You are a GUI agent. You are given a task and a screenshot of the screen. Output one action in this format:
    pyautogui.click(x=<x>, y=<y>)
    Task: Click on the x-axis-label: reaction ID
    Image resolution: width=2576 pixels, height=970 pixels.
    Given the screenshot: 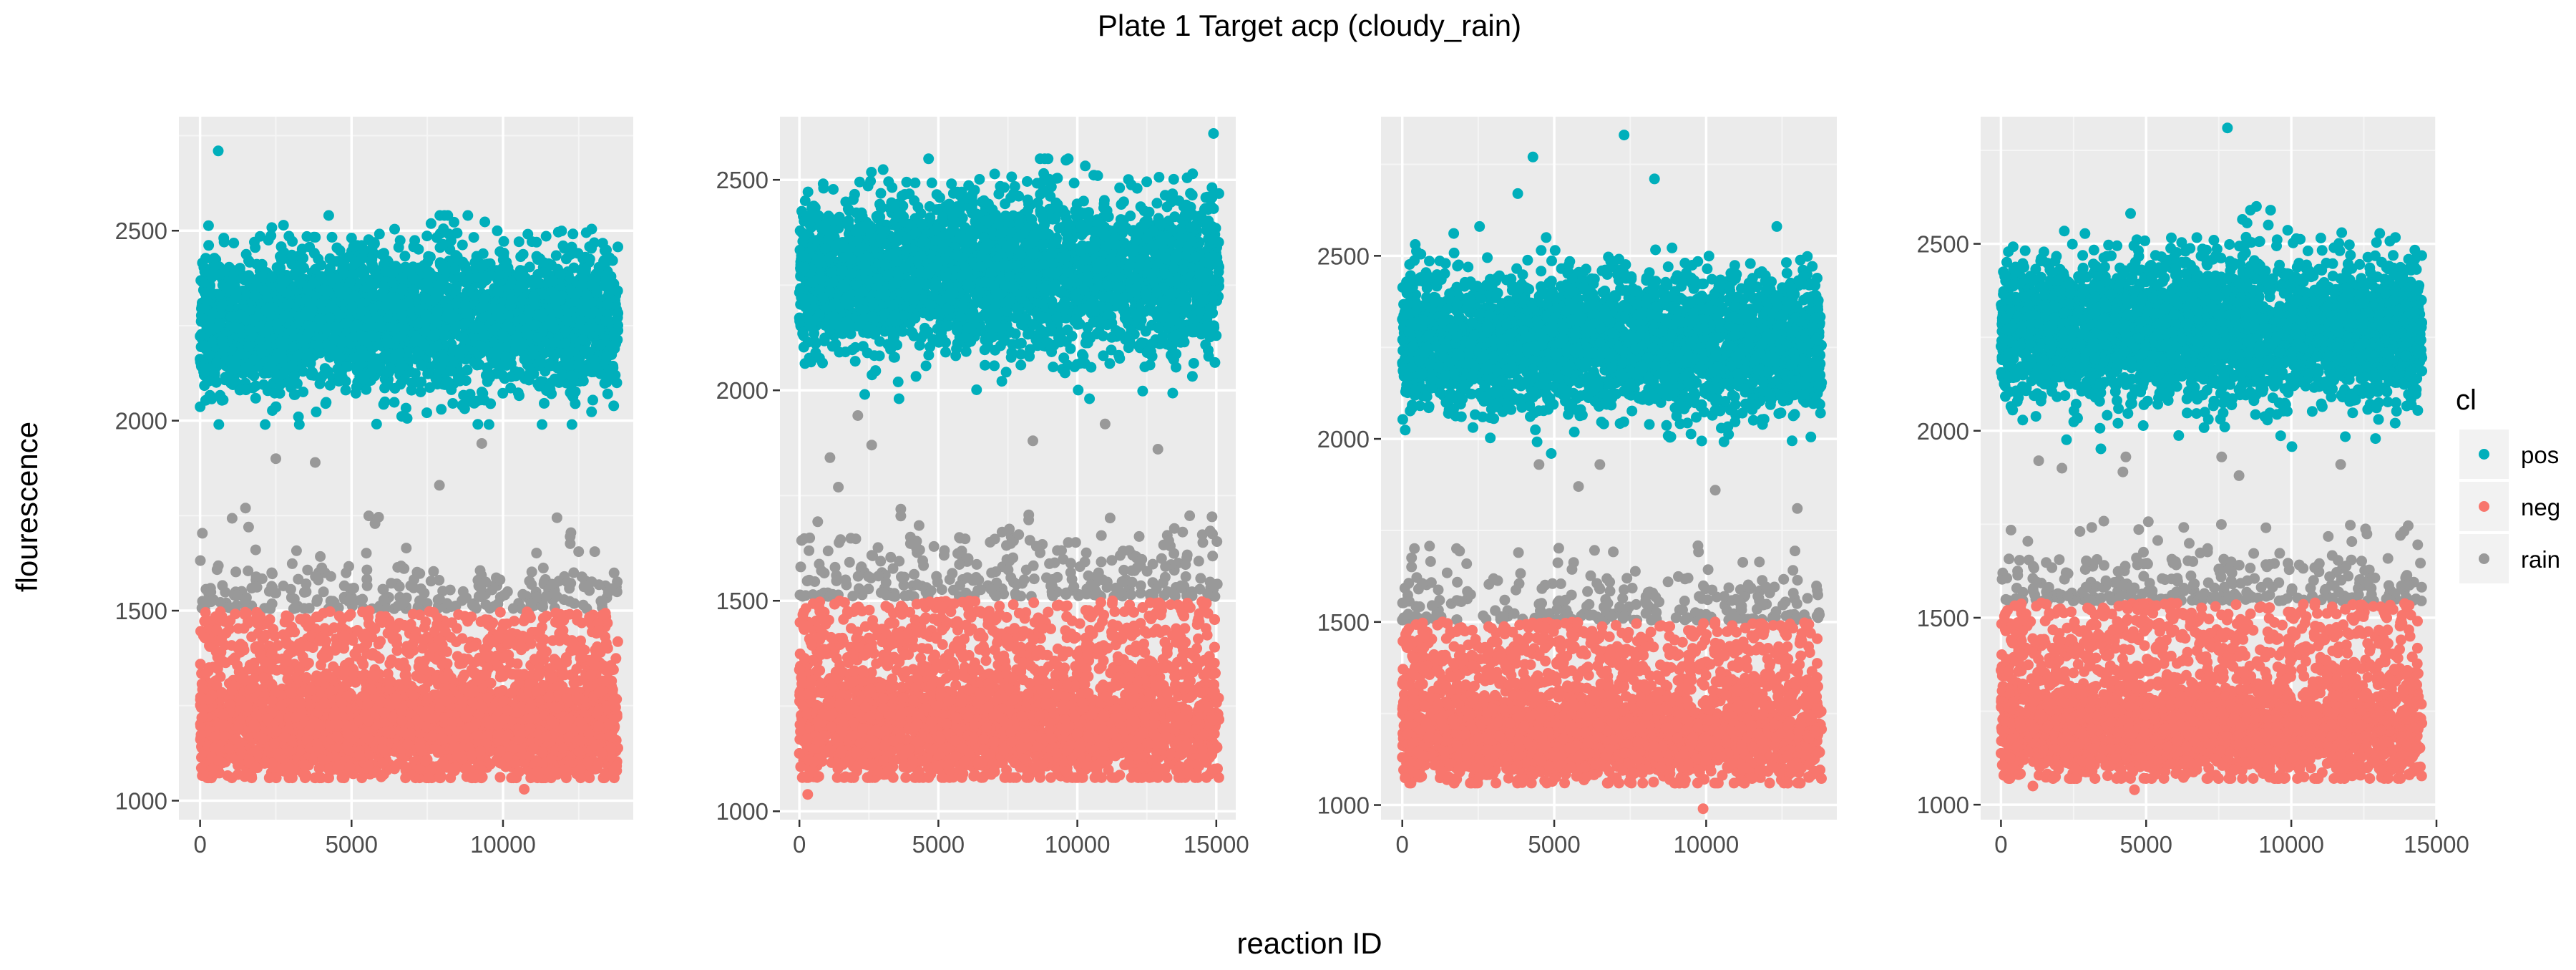 What is the action you would take?
    pyautogui.click(x=1309, y=943)
    